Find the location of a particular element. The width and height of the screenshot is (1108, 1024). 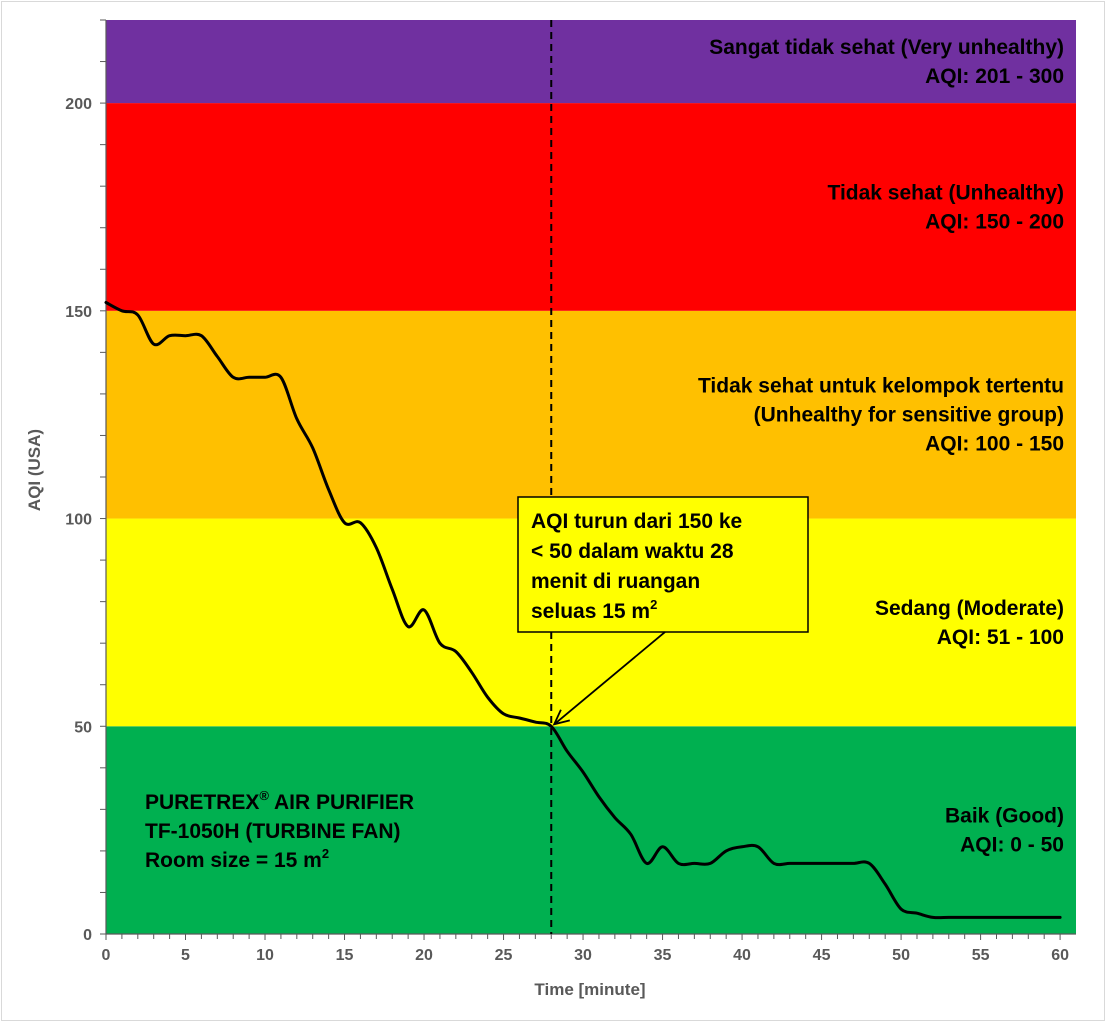

product-note-line-1: PURETREX® AIR PURIFIER is located at coordinates (279, 801).